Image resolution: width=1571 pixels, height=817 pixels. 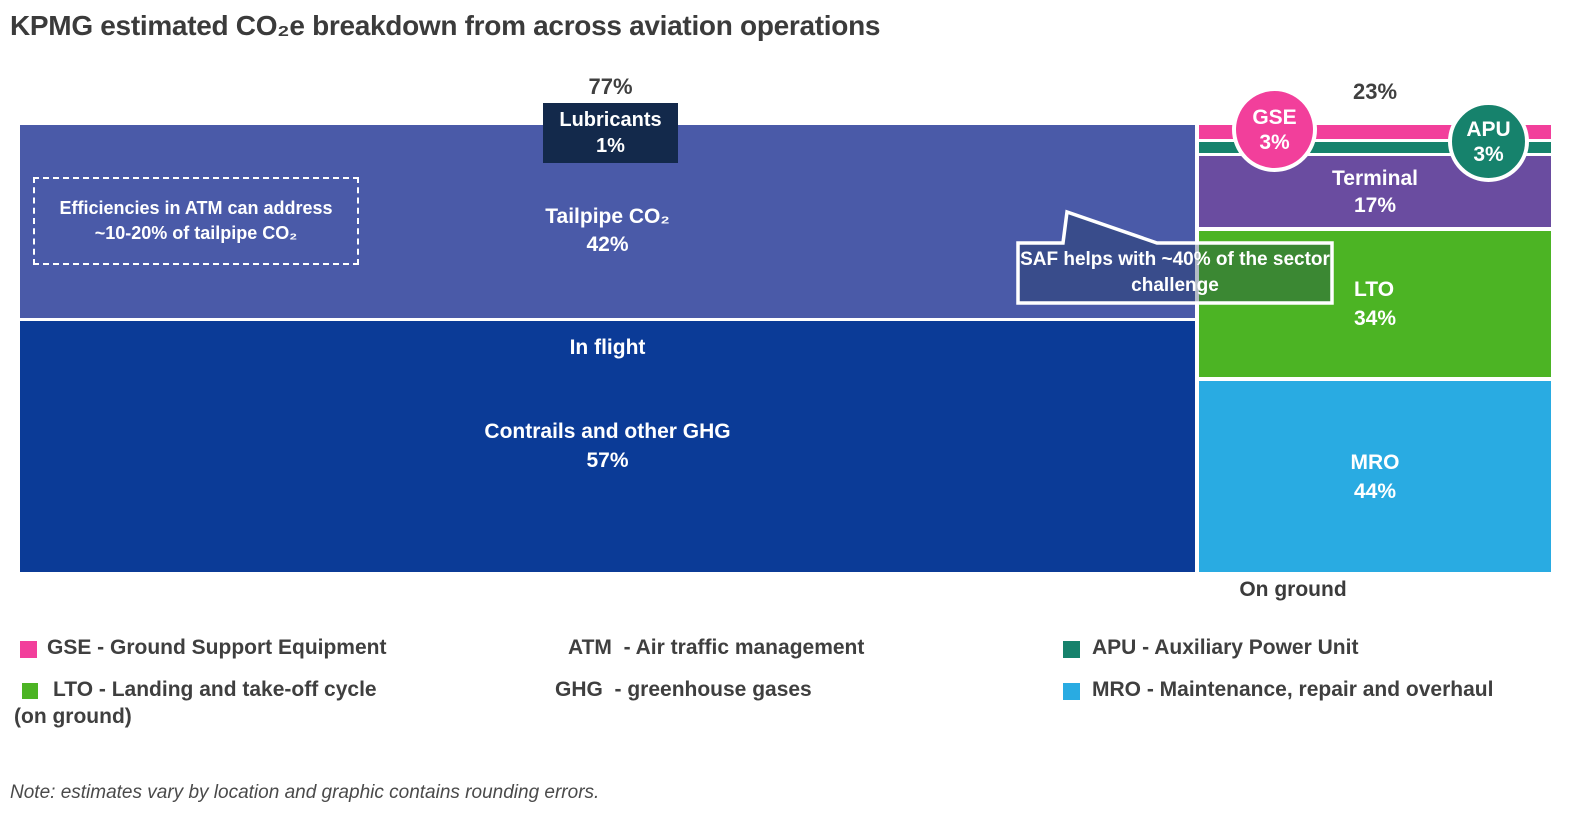 I want to click on gse-name: GSE, so click(x=1274, y=117).